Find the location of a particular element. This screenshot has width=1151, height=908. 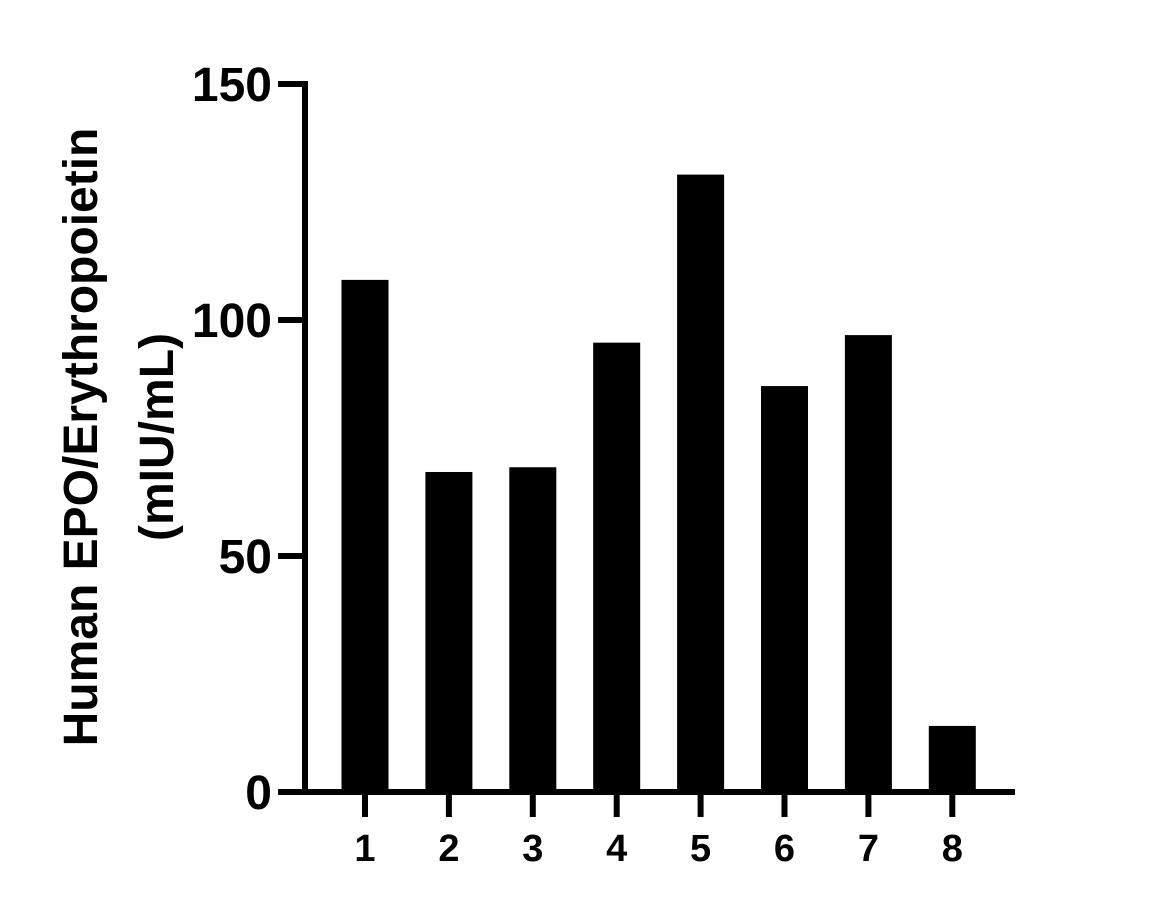

x-tick-label-1: 1 is located at coordinates (364, 849).